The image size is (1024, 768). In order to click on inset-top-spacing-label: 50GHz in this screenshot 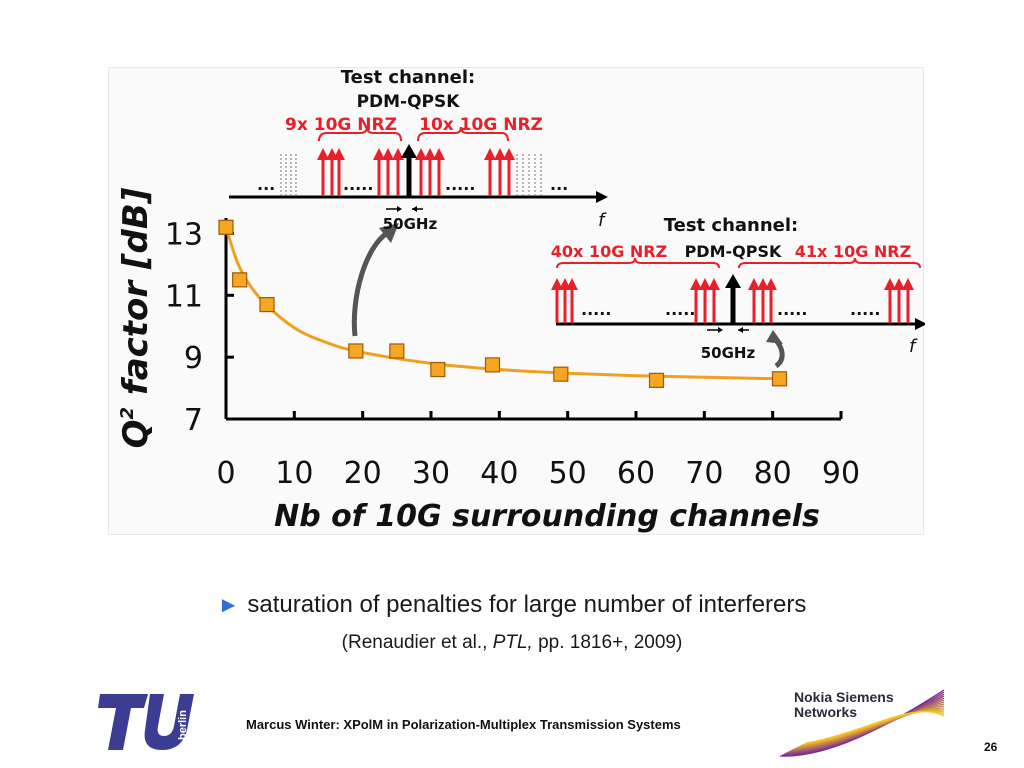, I will do `click(410, 224)`.